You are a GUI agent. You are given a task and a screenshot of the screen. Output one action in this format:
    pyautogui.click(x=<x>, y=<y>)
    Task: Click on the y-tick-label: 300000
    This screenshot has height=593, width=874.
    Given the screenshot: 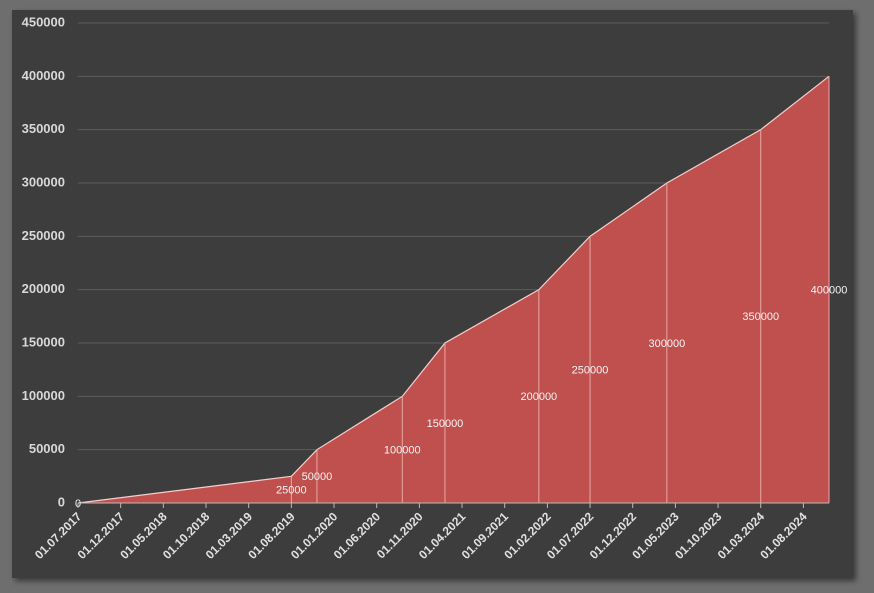 What is the action you would take?
    pyautogui.click(x=43, y=181)
    